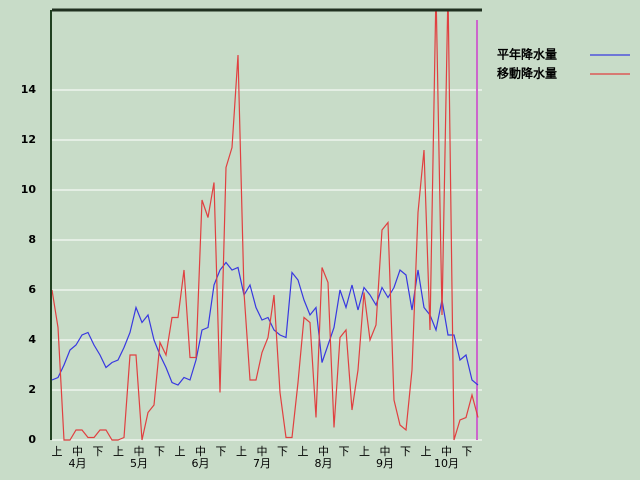  Describe the element at coordinates (32, 439) in the screenshot. I see `y-tick-label: 0` at that location.